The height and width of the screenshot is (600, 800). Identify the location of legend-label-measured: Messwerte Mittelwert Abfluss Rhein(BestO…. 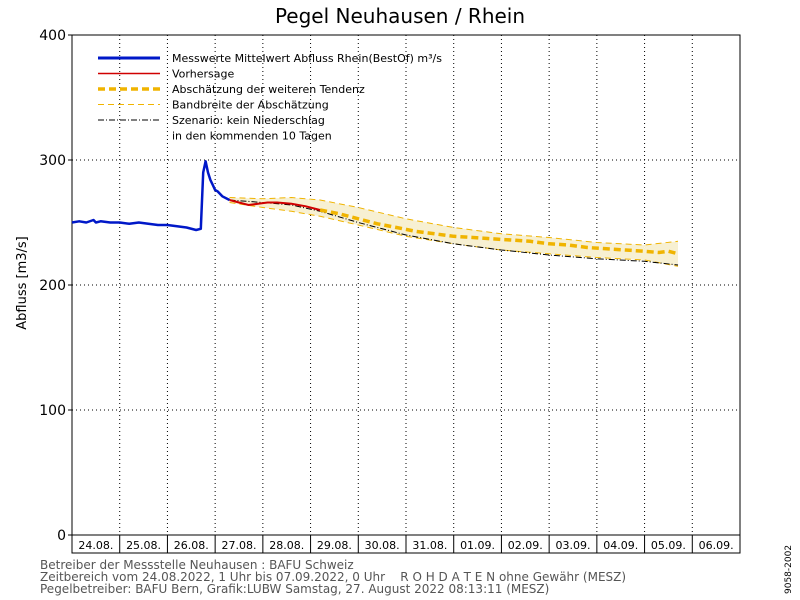
(307, 58).